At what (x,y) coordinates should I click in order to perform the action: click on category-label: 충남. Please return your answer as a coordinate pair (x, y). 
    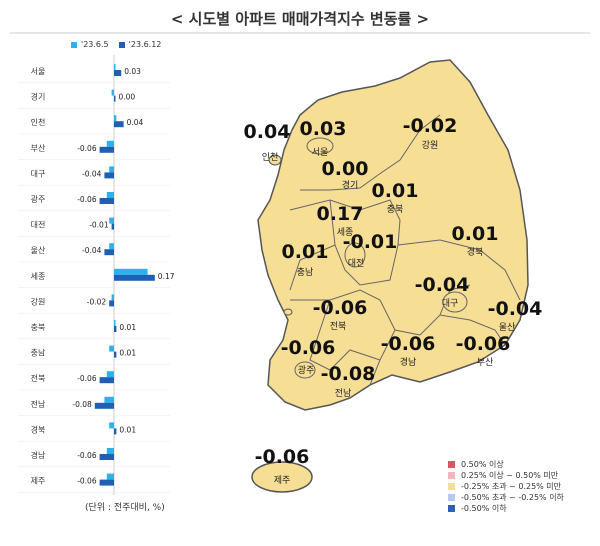
    Looking at the image, I should click on (38, 353).